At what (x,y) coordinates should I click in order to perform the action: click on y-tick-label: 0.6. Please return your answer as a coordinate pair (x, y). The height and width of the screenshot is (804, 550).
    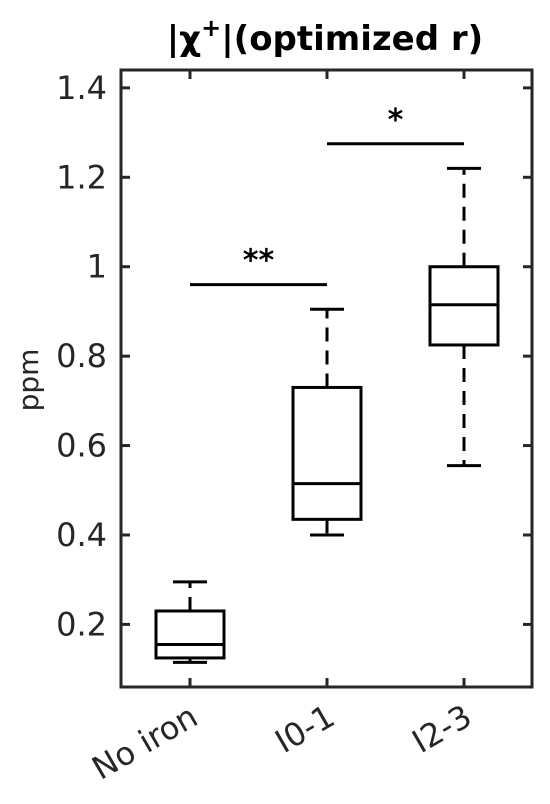
    Looking at the image, I should click on (81, 446).